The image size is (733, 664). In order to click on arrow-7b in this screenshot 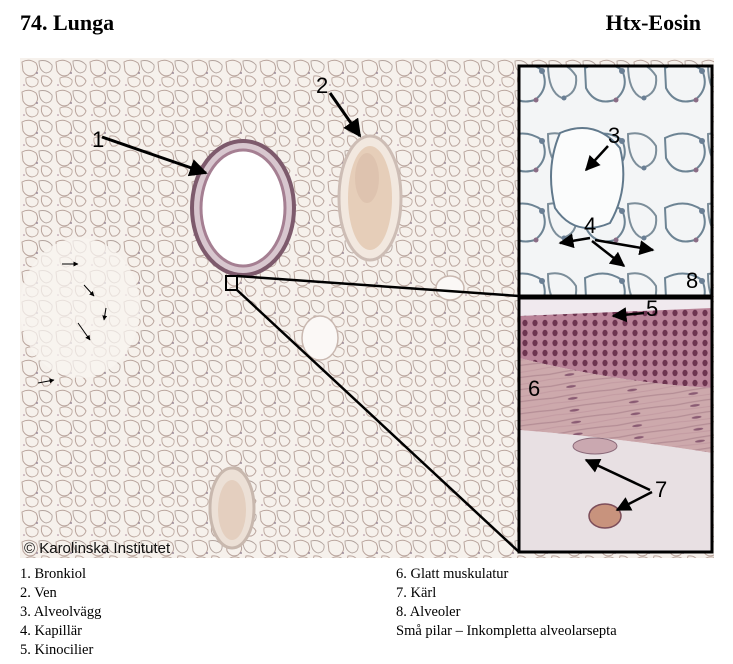, I will do `click(634, 501)`.